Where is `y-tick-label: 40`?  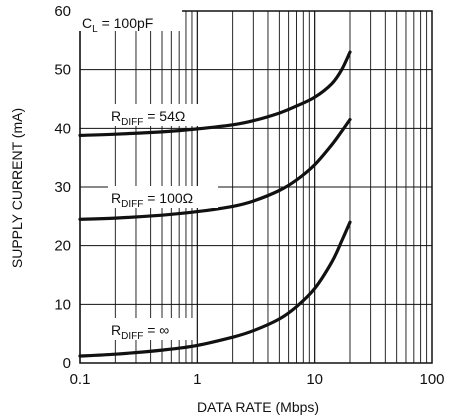 y-tick-label: 40 is located at coordinates (62, 128).